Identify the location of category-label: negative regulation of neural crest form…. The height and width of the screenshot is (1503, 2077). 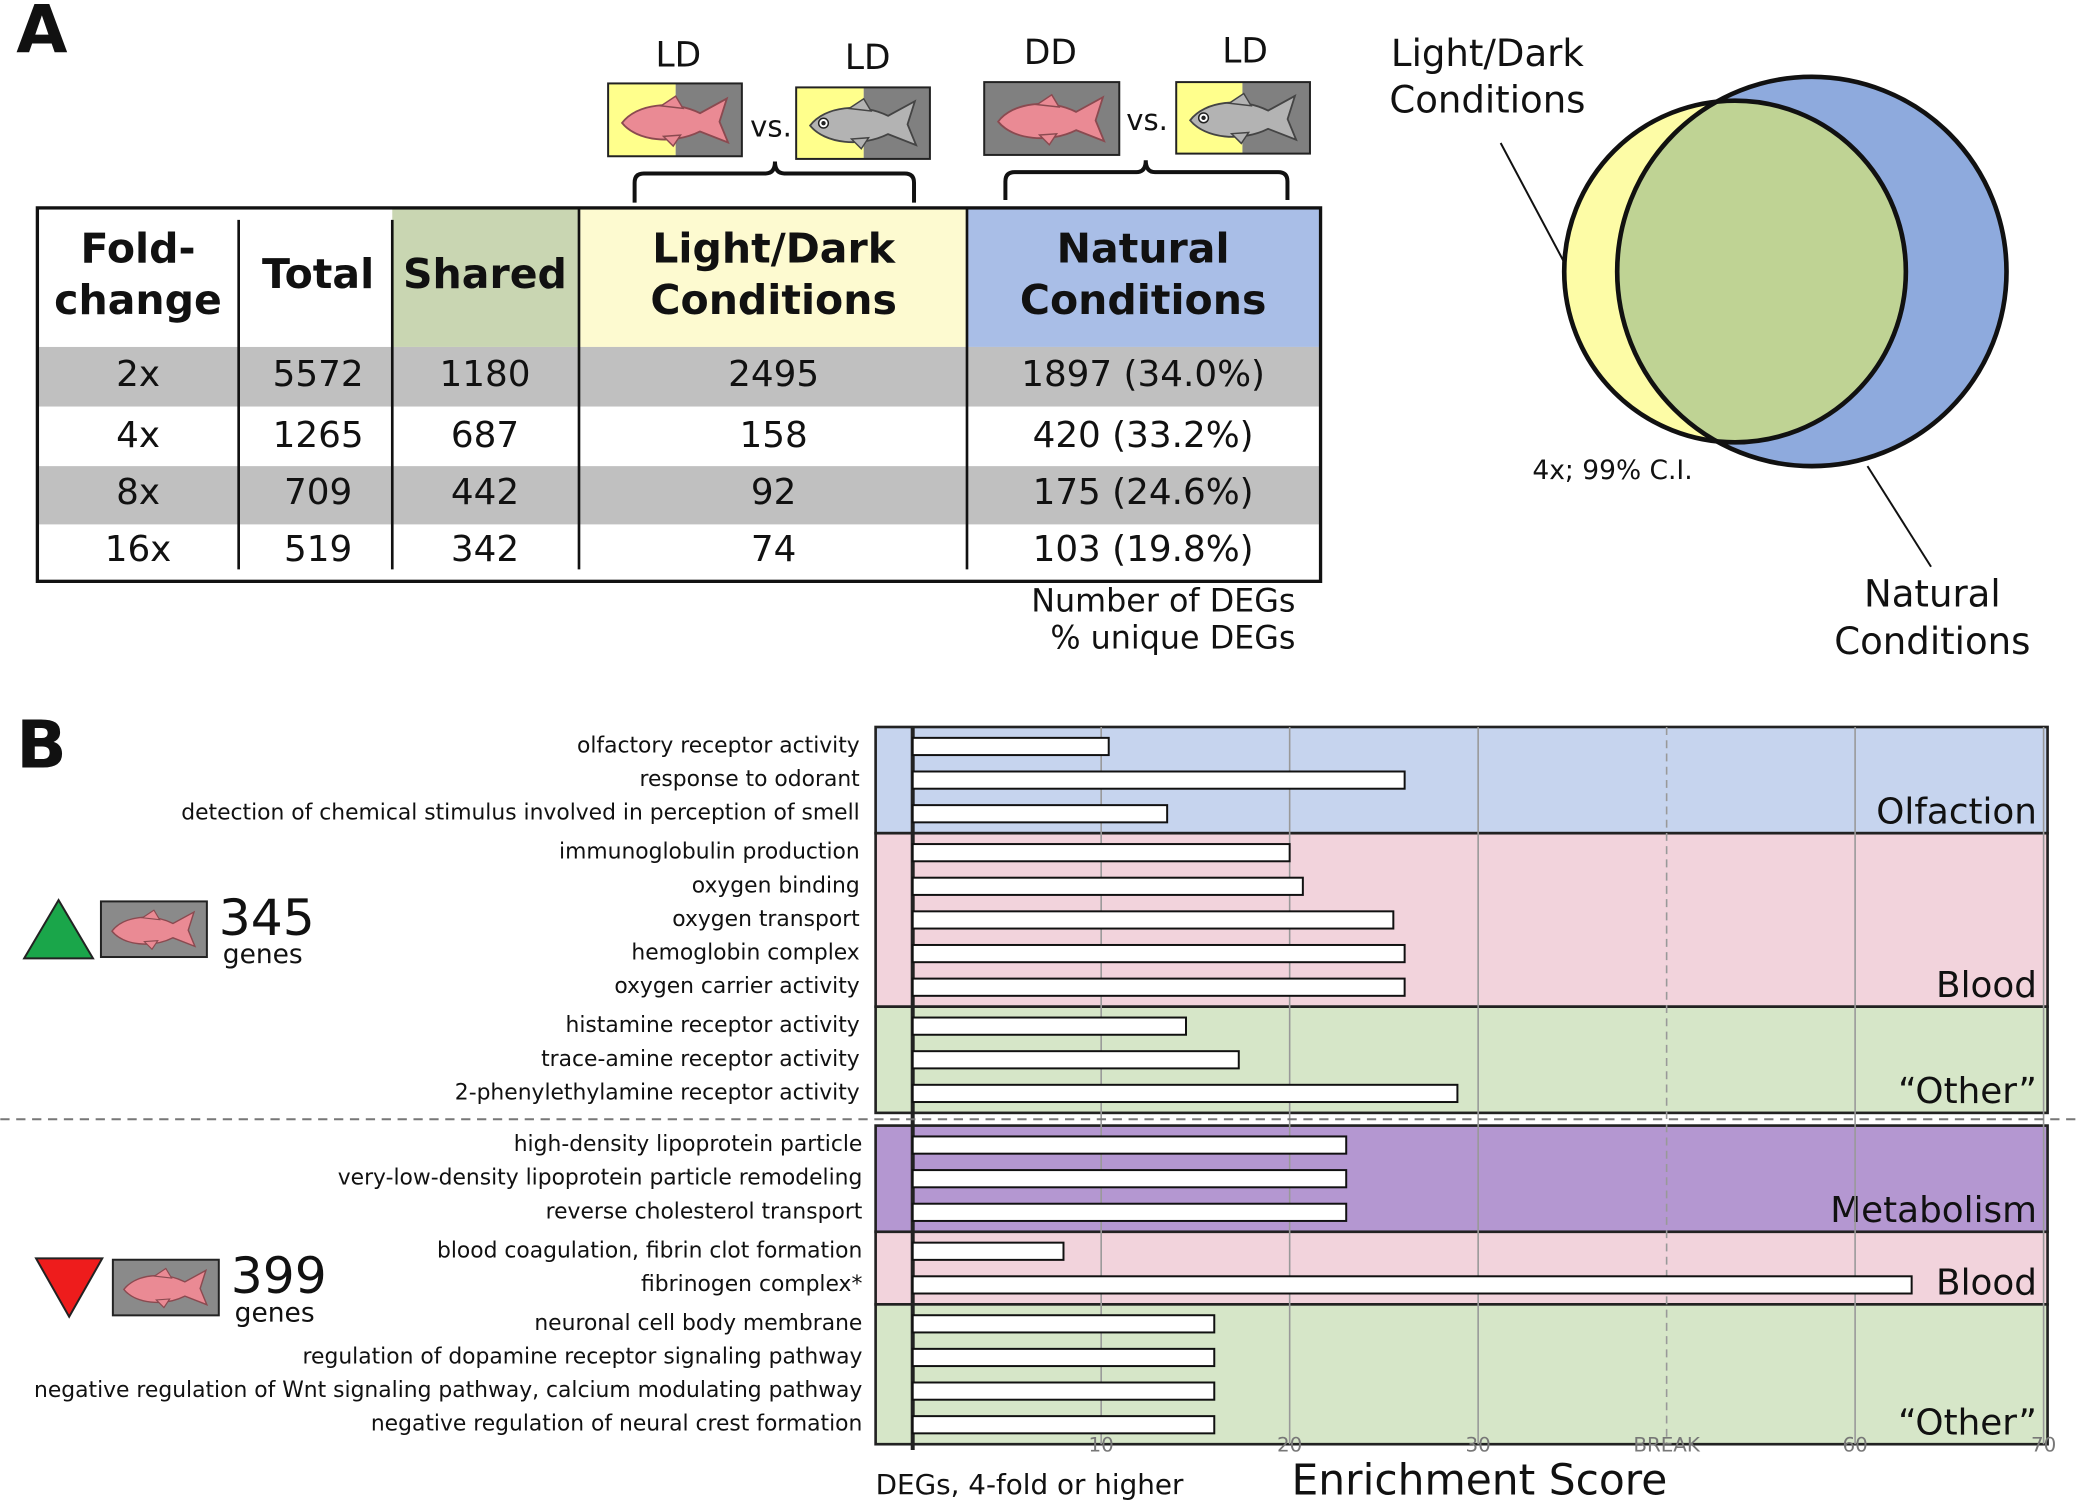
(617, 1424).